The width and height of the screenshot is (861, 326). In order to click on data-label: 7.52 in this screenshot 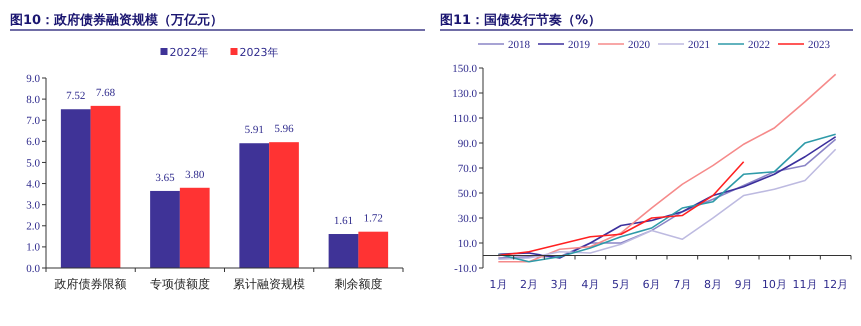, I will do `click(76, 96)`.